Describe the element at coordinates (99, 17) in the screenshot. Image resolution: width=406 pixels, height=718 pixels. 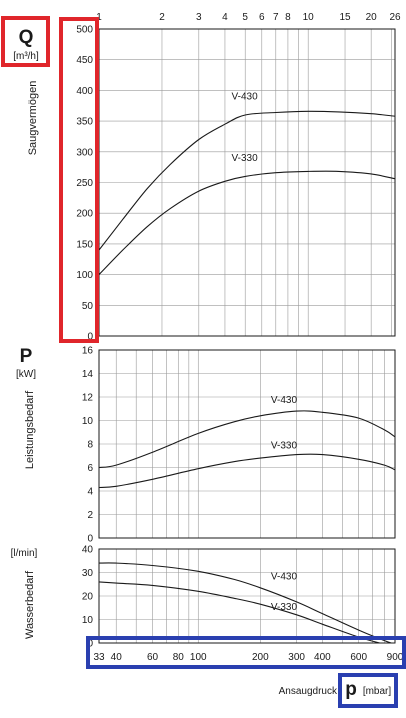
I see `x-top-tick-label: 1` at that location.